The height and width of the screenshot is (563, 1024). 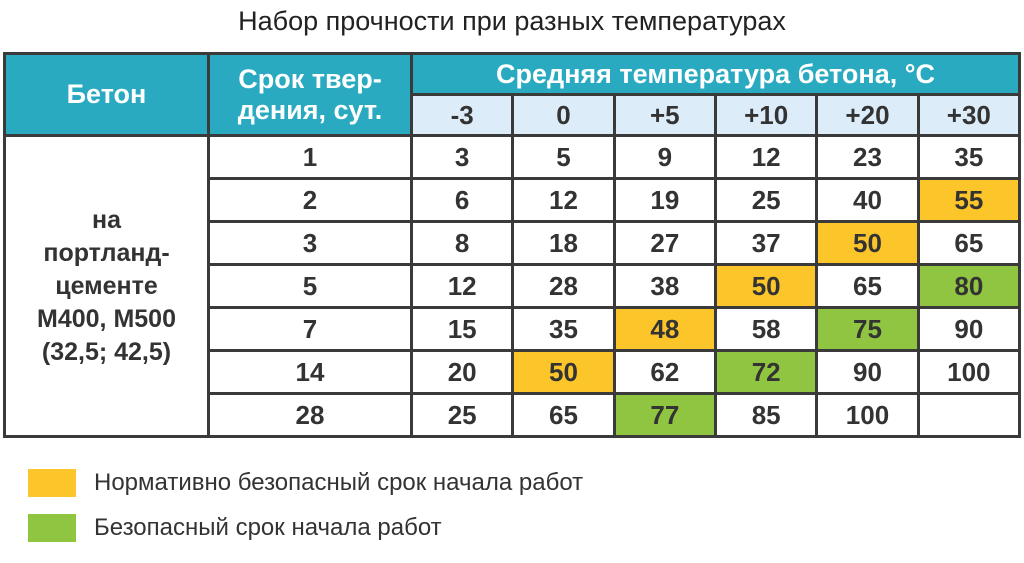 What do you see at coordinates (310, 372) in the screenshot?
I see `days-cell: 14` at bounding box center [310, 372].